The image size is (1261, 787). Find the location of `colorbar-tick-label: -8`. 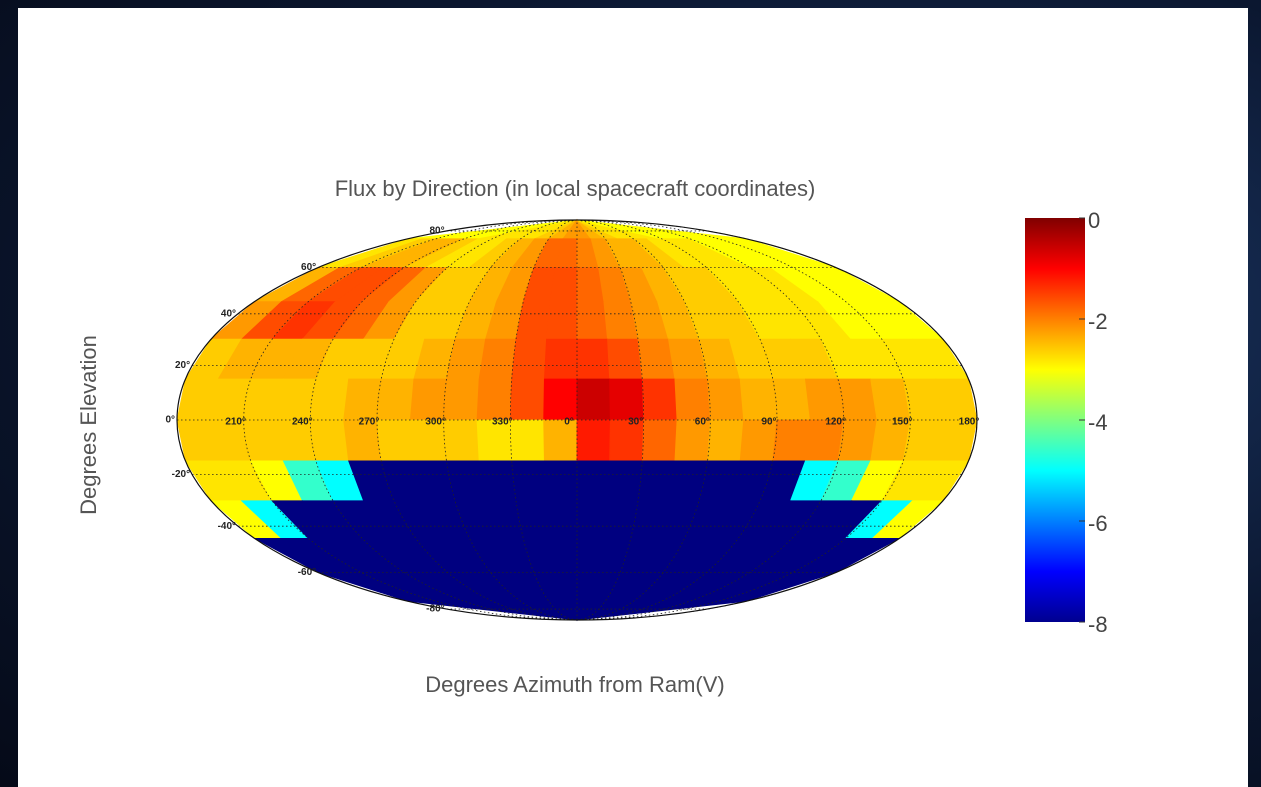

colorbar-tick-label: -8 is located at coordinates (1098, 624).